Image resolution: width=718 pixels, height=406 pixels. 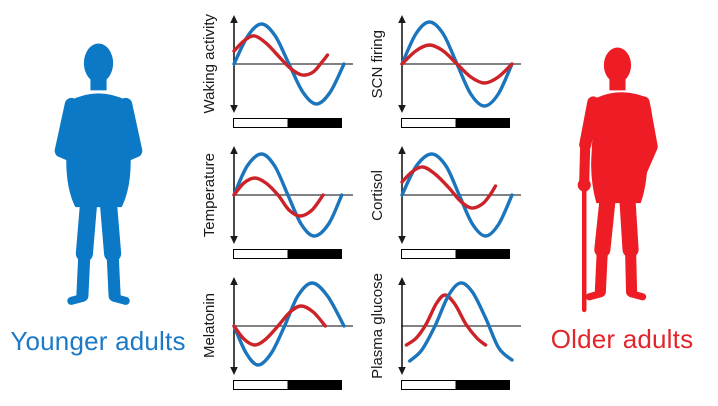 I want to click on y-axis-label-col: Temperature, so click(x=209, y=195).